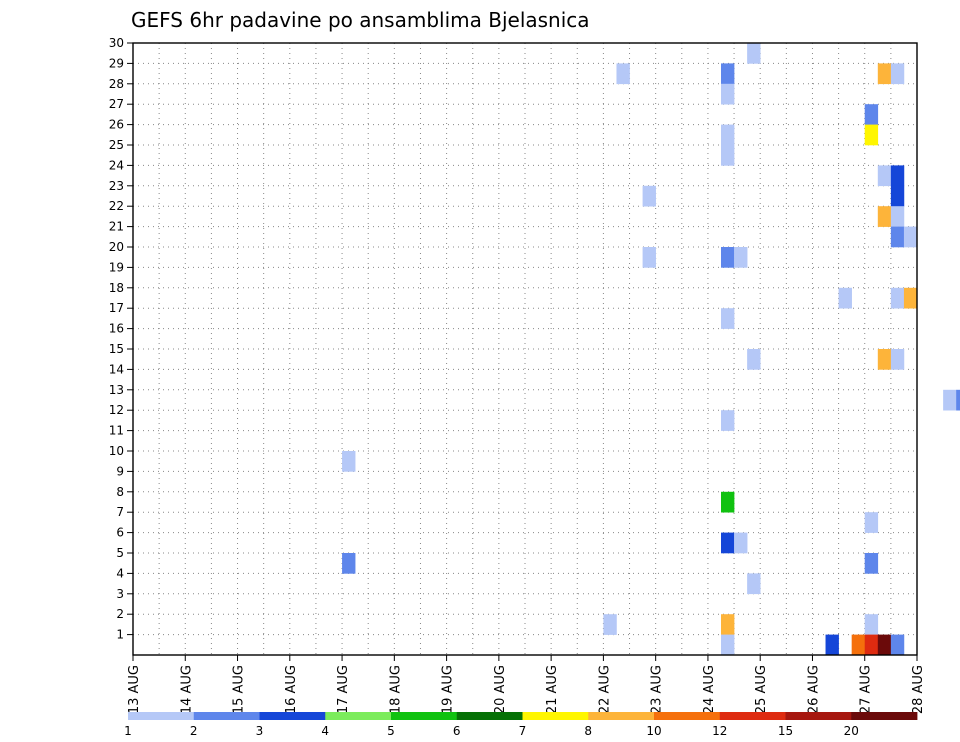  What do you see at coordinates (709, 689) in the screenshot?
I see `x-tick-label: 24 AUG` at bounding box center [709, 689].